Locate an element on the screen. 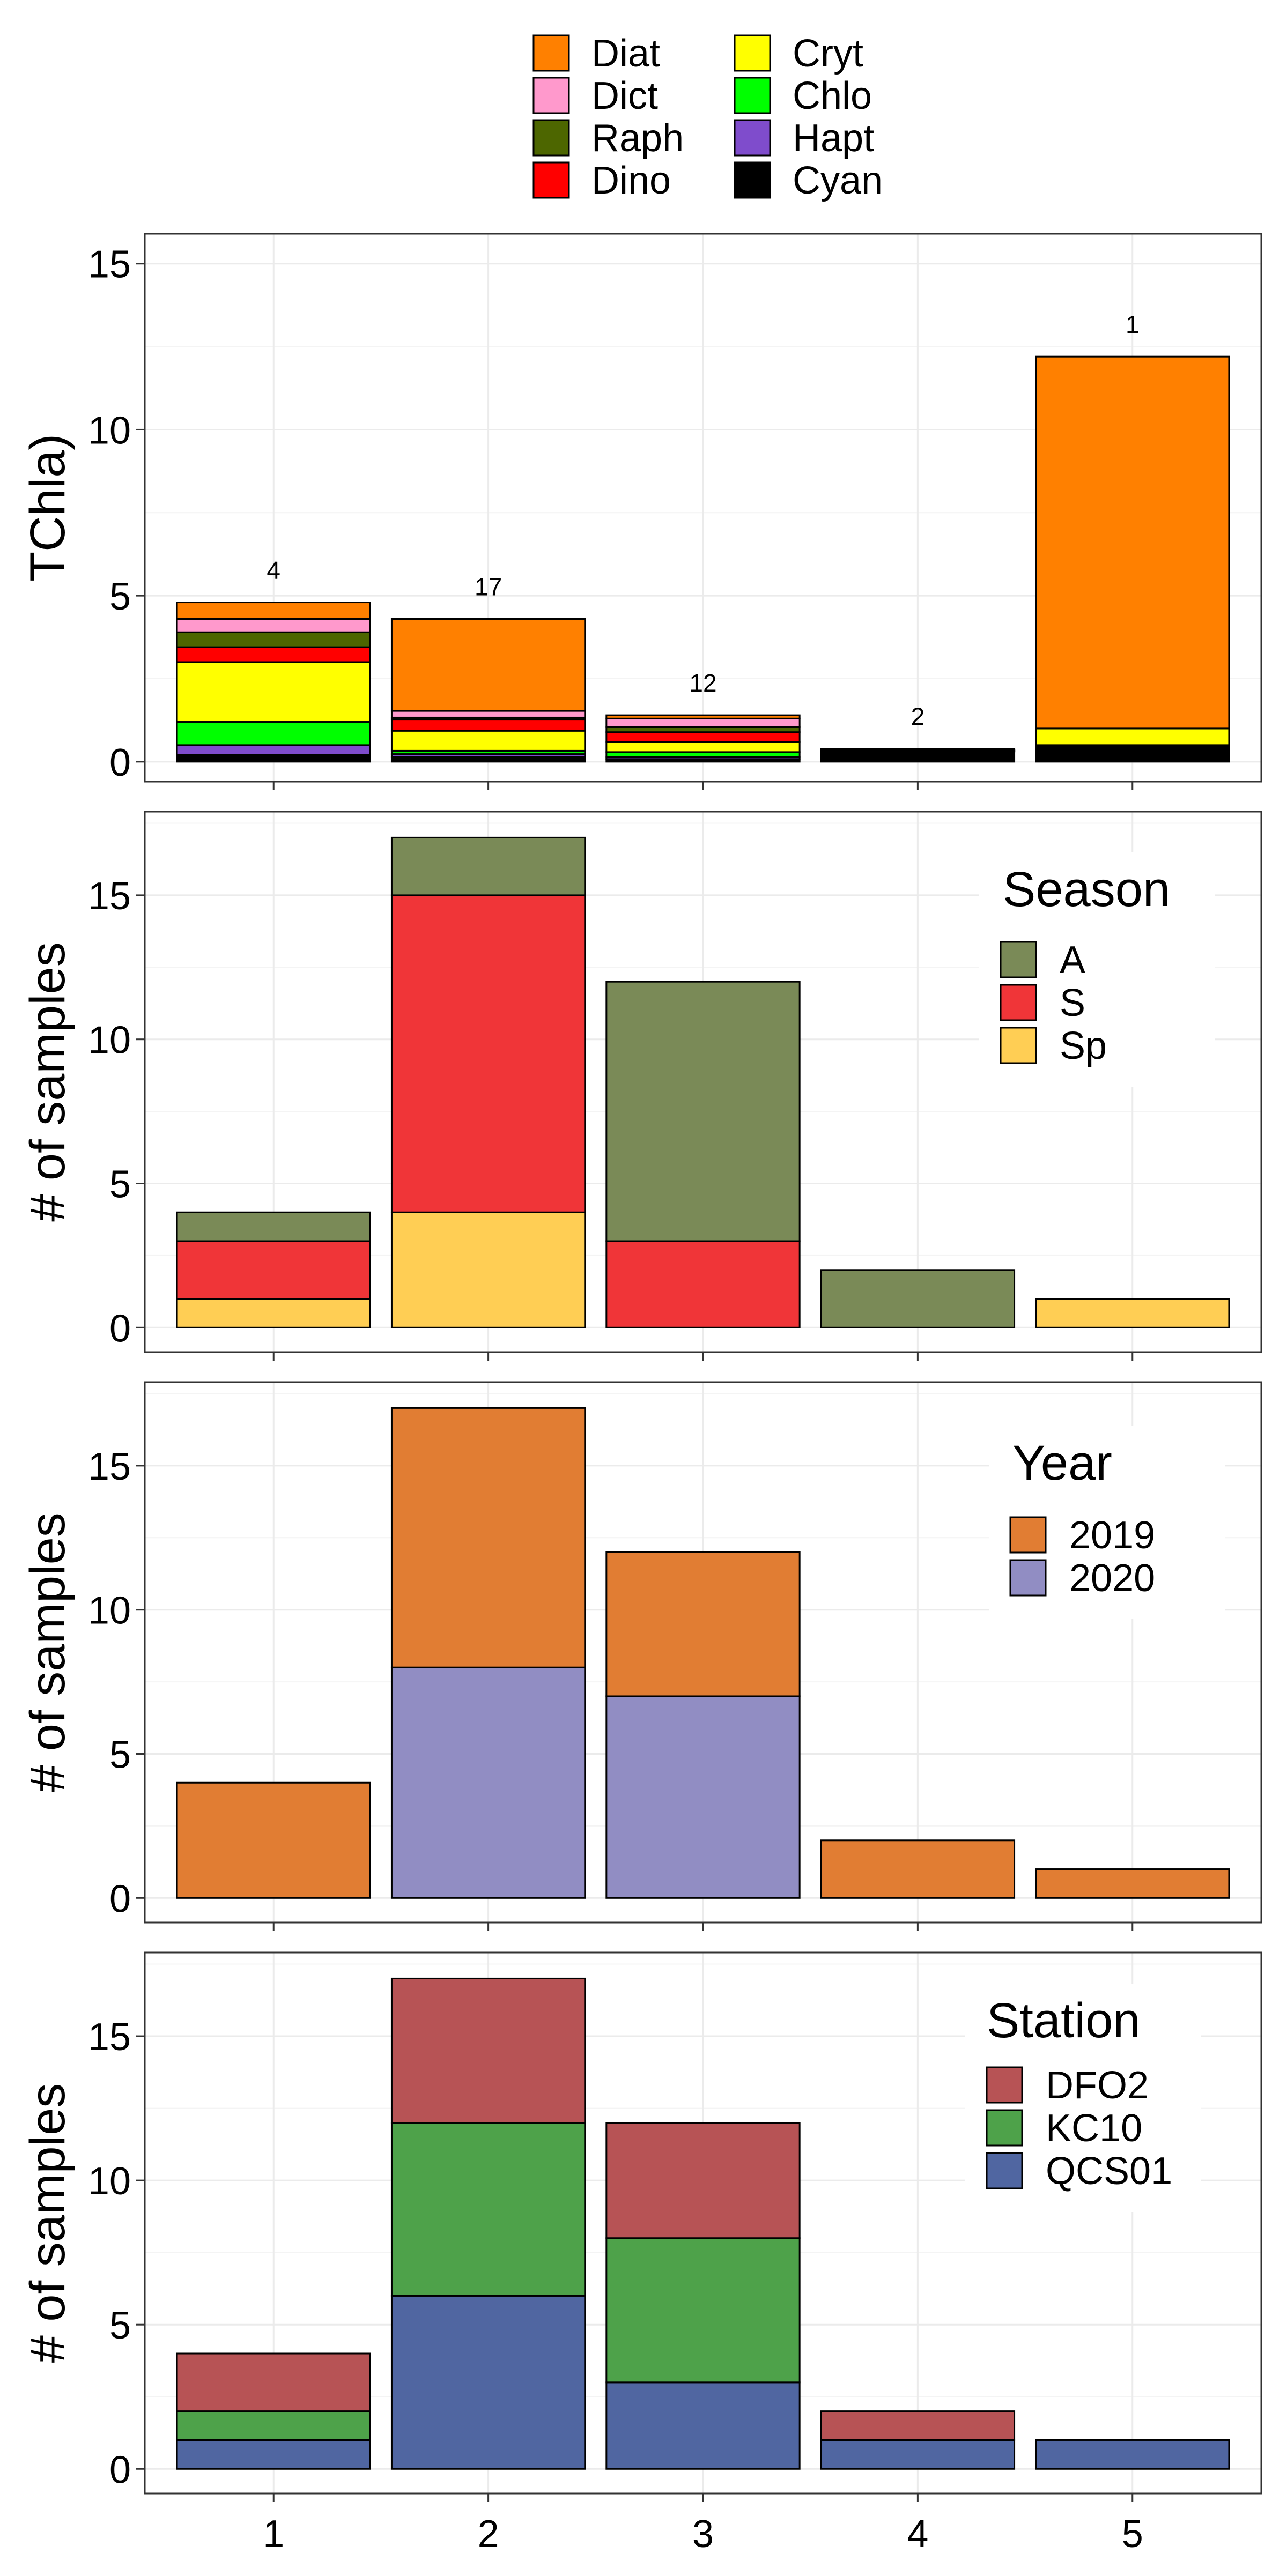  legend-key-raph is located at coordinates (551, 138).